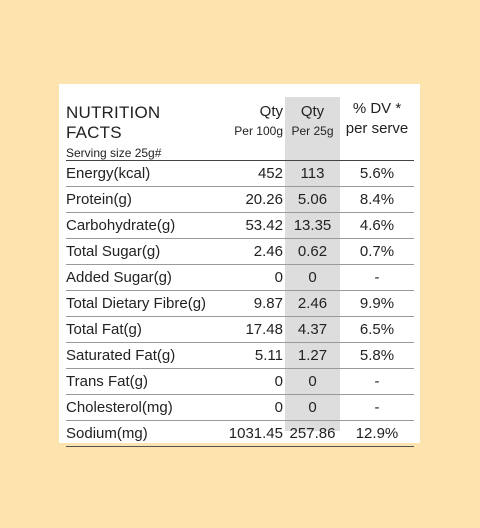  I want to click on table-row: Added Sugar(g) 0 0 -, so click(240, 277).